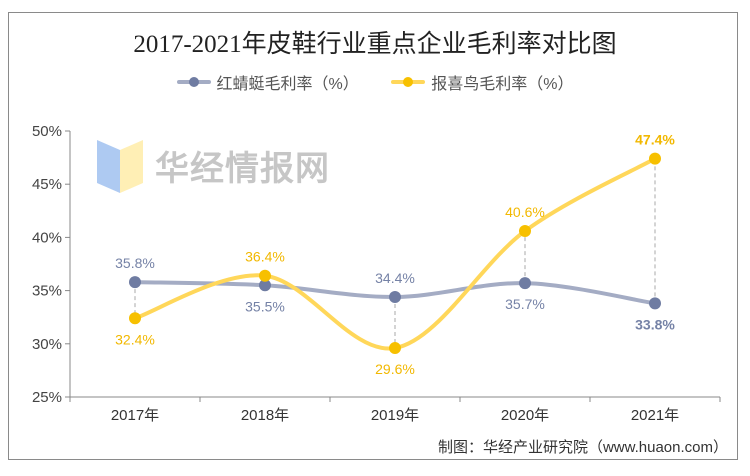  I want to click on y-tick-label: 40%, so click(47, 237).